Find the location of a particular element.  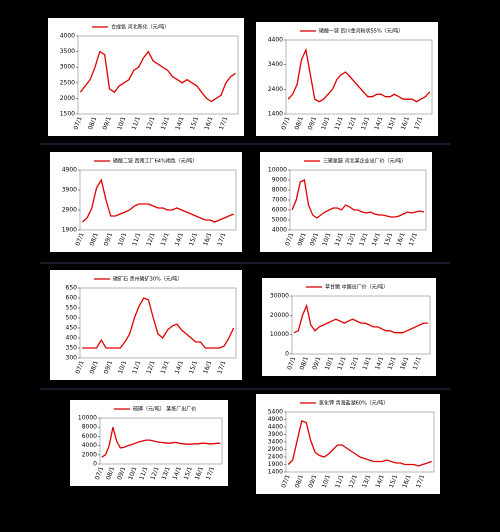

y-tick-label: 400 is located at coordinates (72, 338).